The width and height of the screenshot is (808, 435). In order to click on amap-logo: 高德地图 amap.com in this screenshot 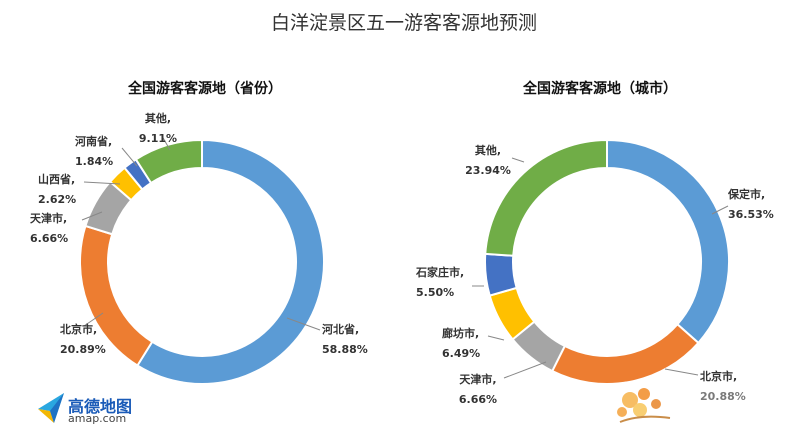, I will do `click(101, 411)`.